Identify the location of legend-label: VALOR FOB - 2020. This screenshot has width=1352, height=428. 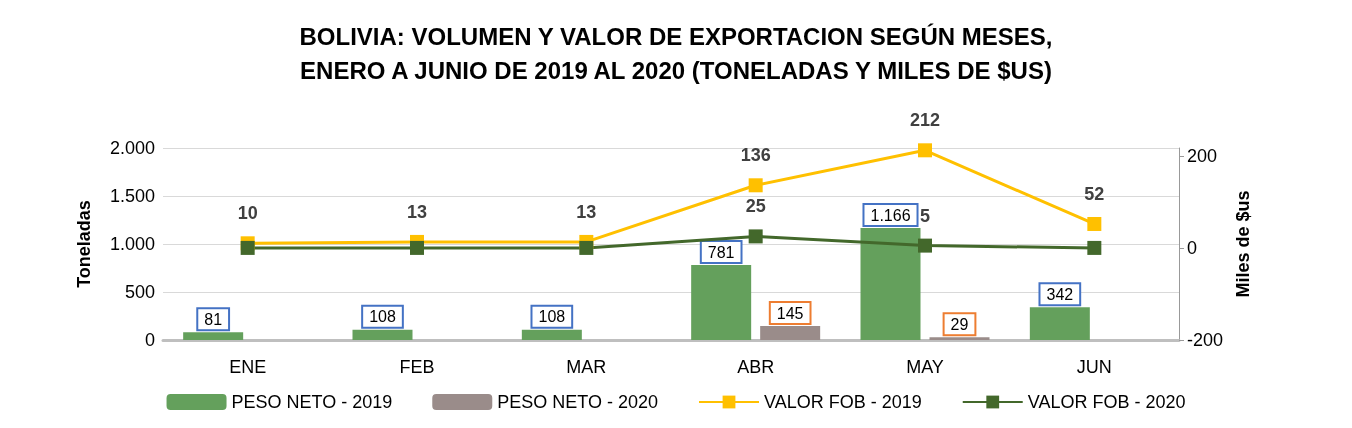
(1106, 402).